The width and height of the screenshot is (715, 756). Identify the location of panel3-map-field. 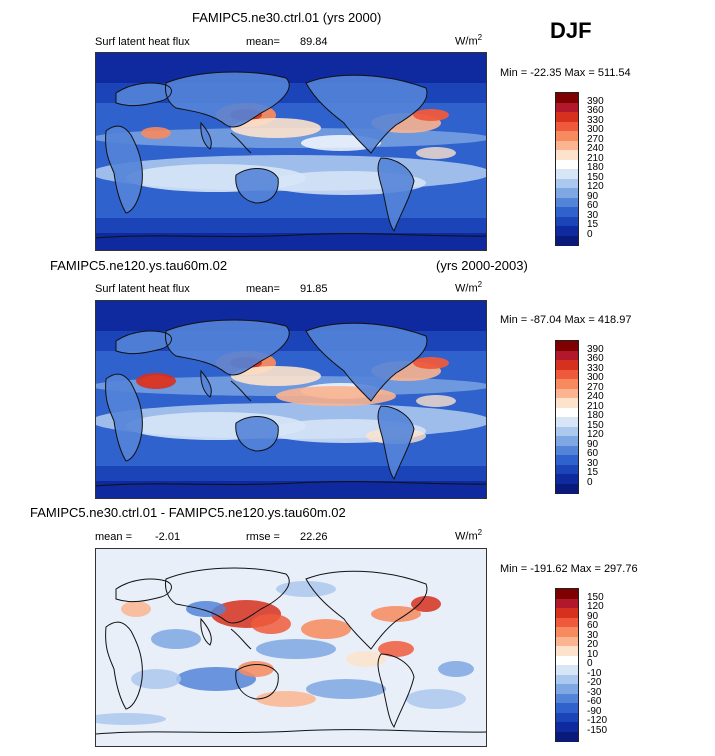
(291, 647).